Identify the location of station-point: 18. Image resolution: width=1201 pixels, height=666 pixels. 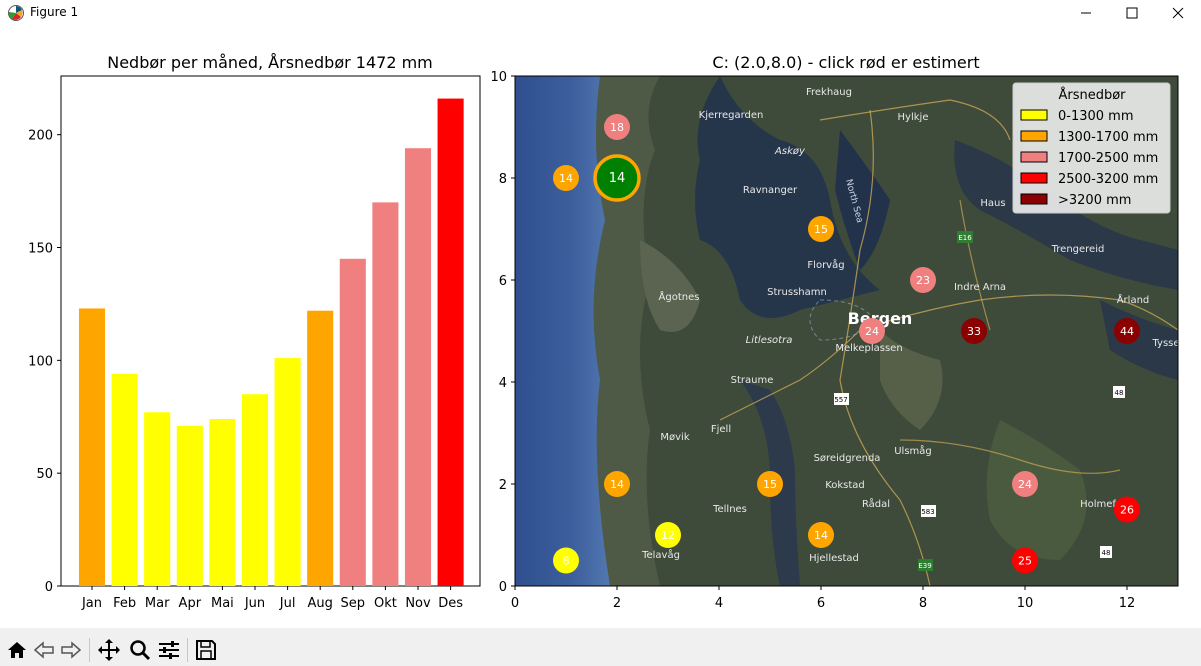
(617, 127).